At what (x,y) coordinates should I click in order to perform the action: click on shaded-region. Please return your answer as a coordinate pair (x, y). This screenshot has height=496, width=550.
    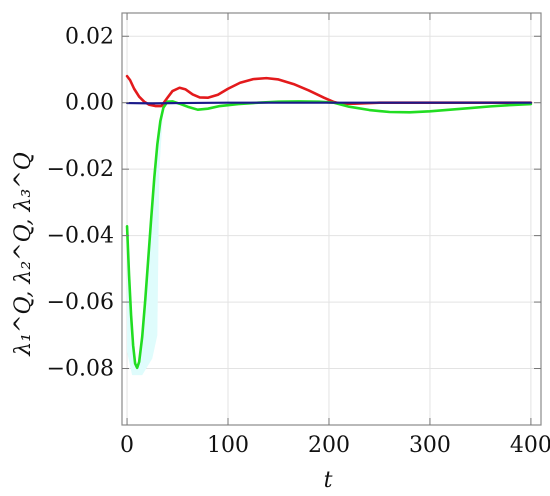
    Looking at the image, I should click on (145, 241).